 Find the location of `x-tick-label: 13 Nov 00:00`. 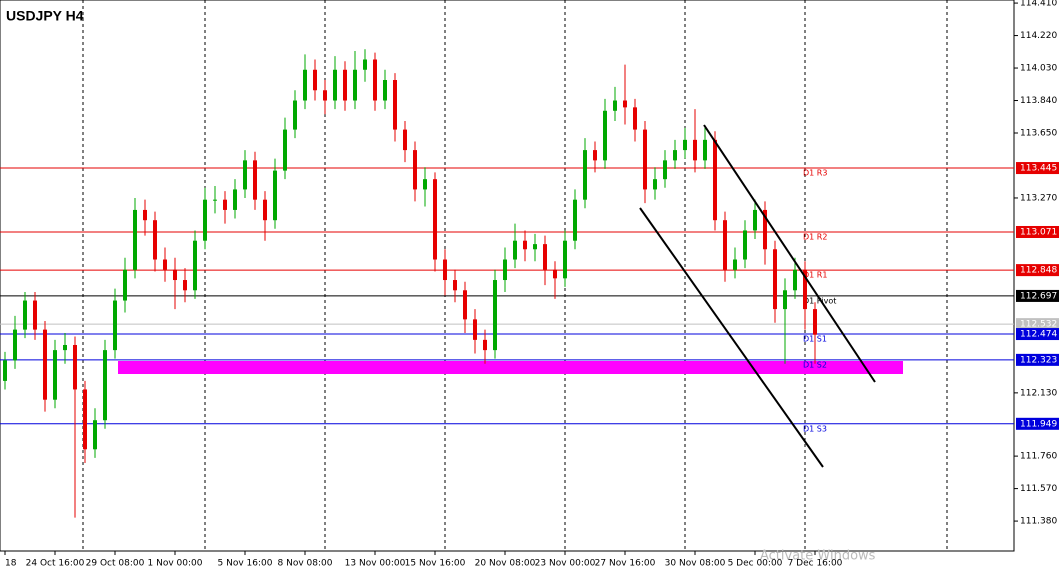

x-tick-label: 13 Nov 00:00 is located at coordinates (375, 564).